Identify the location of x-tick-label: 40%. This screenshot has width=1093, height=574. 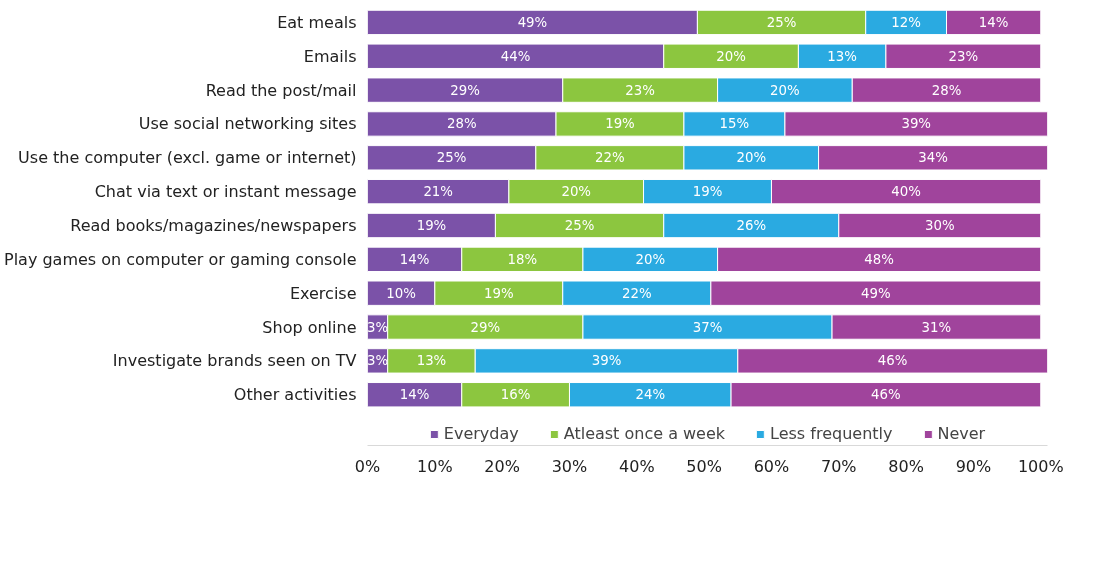
(637, 466).